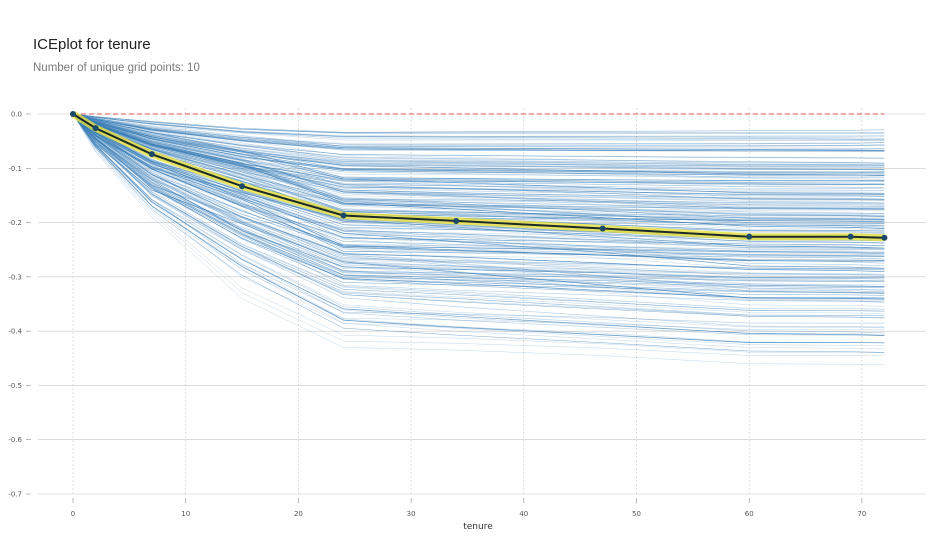 The width and height of the screenshot is (940, 538). I want to click on y-tick-label: -0.3, so click(15, 277).